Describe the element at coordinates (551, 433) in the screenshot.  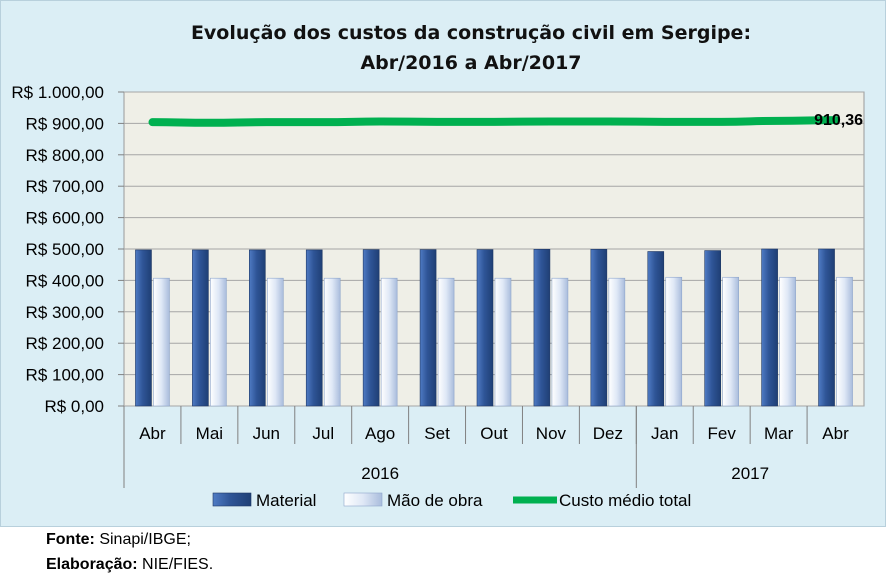
I see `x-tick-label: Nov` at that location.